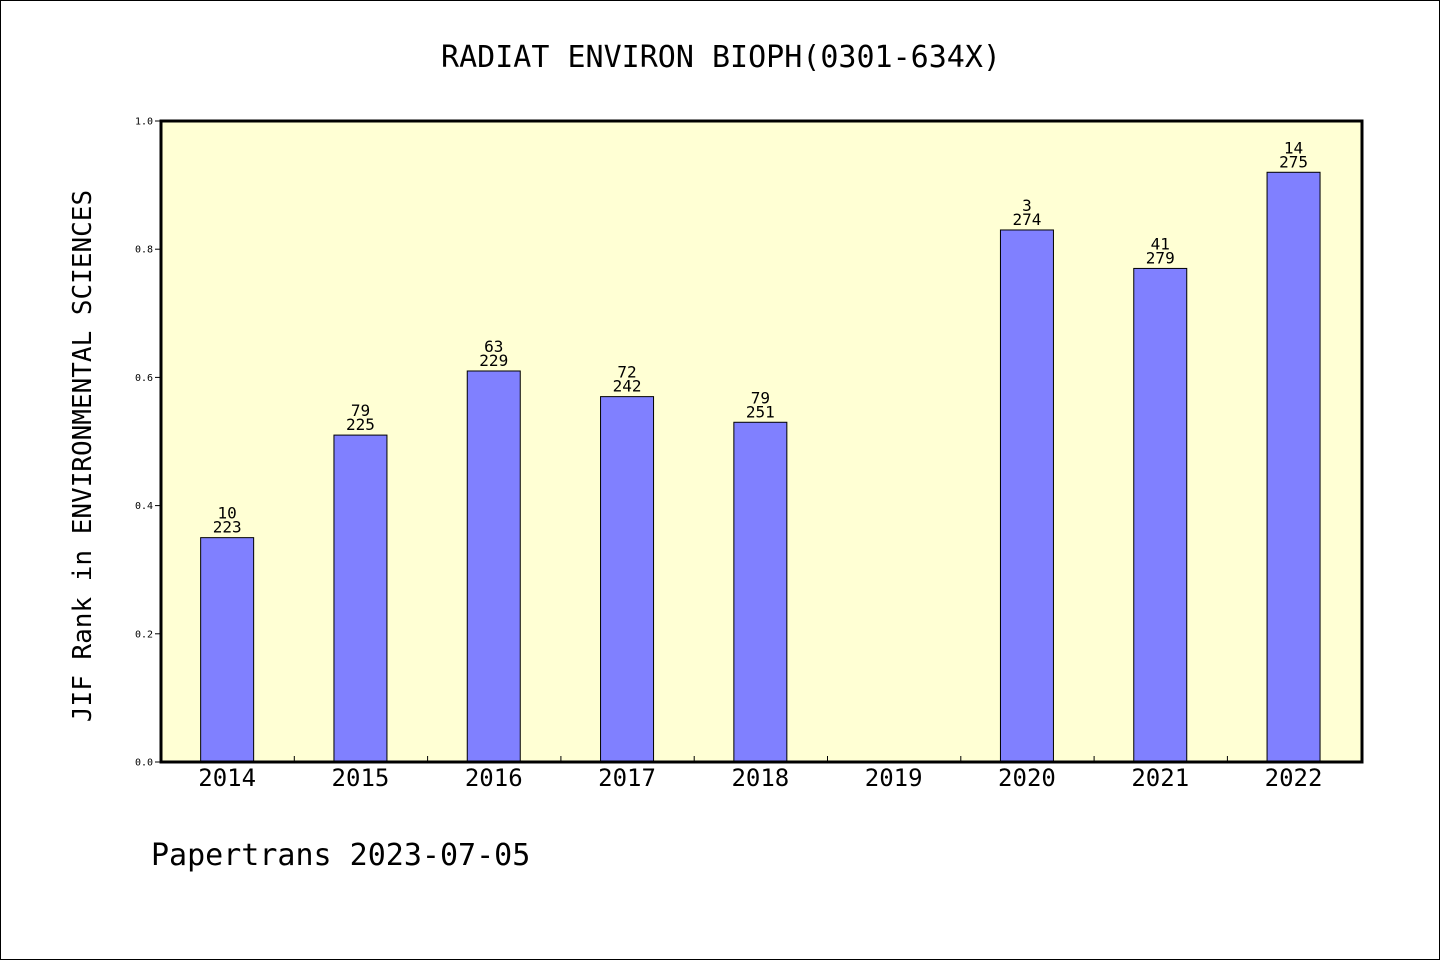 This screenshot has width=1440, height=961. I want to click on bar-rank-label: 3, so click(1027, 205).